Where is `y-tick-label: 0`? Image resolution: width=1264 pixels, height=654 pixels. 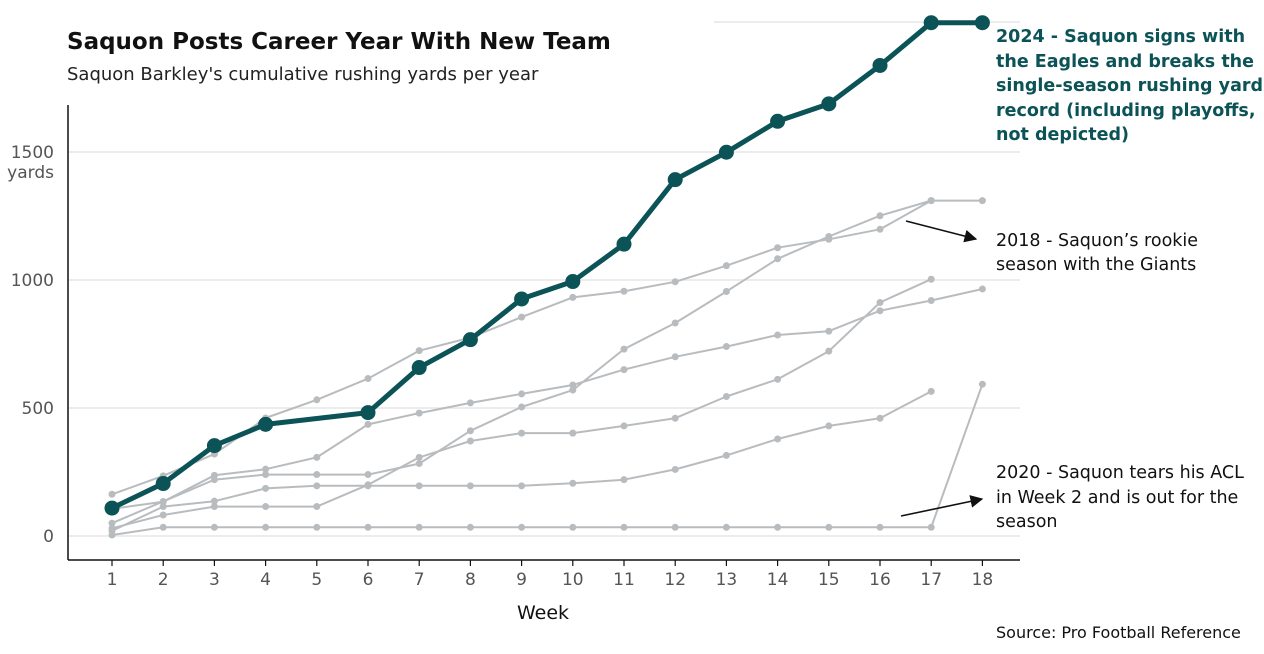
y-tick-label: 0 is located at coordinates (48, 537).